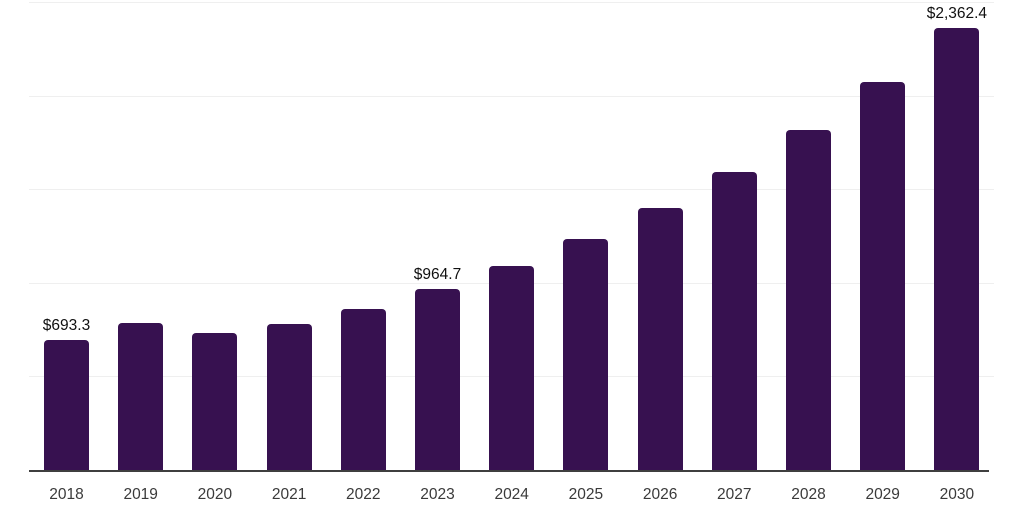  I want to click on bar-2030, so click(957, 248).